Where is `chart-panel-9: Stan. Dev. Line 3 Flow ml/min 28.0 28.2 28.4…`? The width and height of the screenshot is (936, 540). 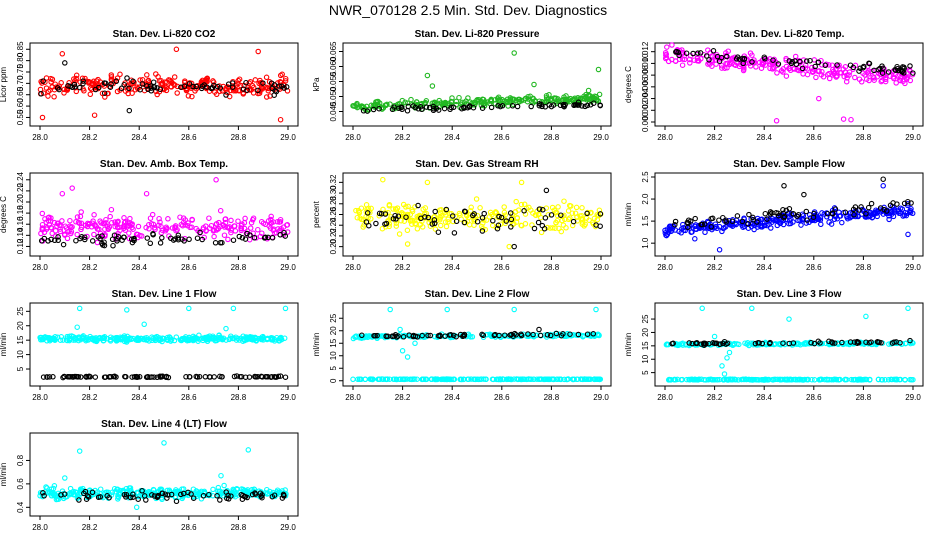
chart-panel-9: Stan. Dev. Line 3 Flow ml/min 28.0 28.2 28.4… is located at coordinates (774, 345).